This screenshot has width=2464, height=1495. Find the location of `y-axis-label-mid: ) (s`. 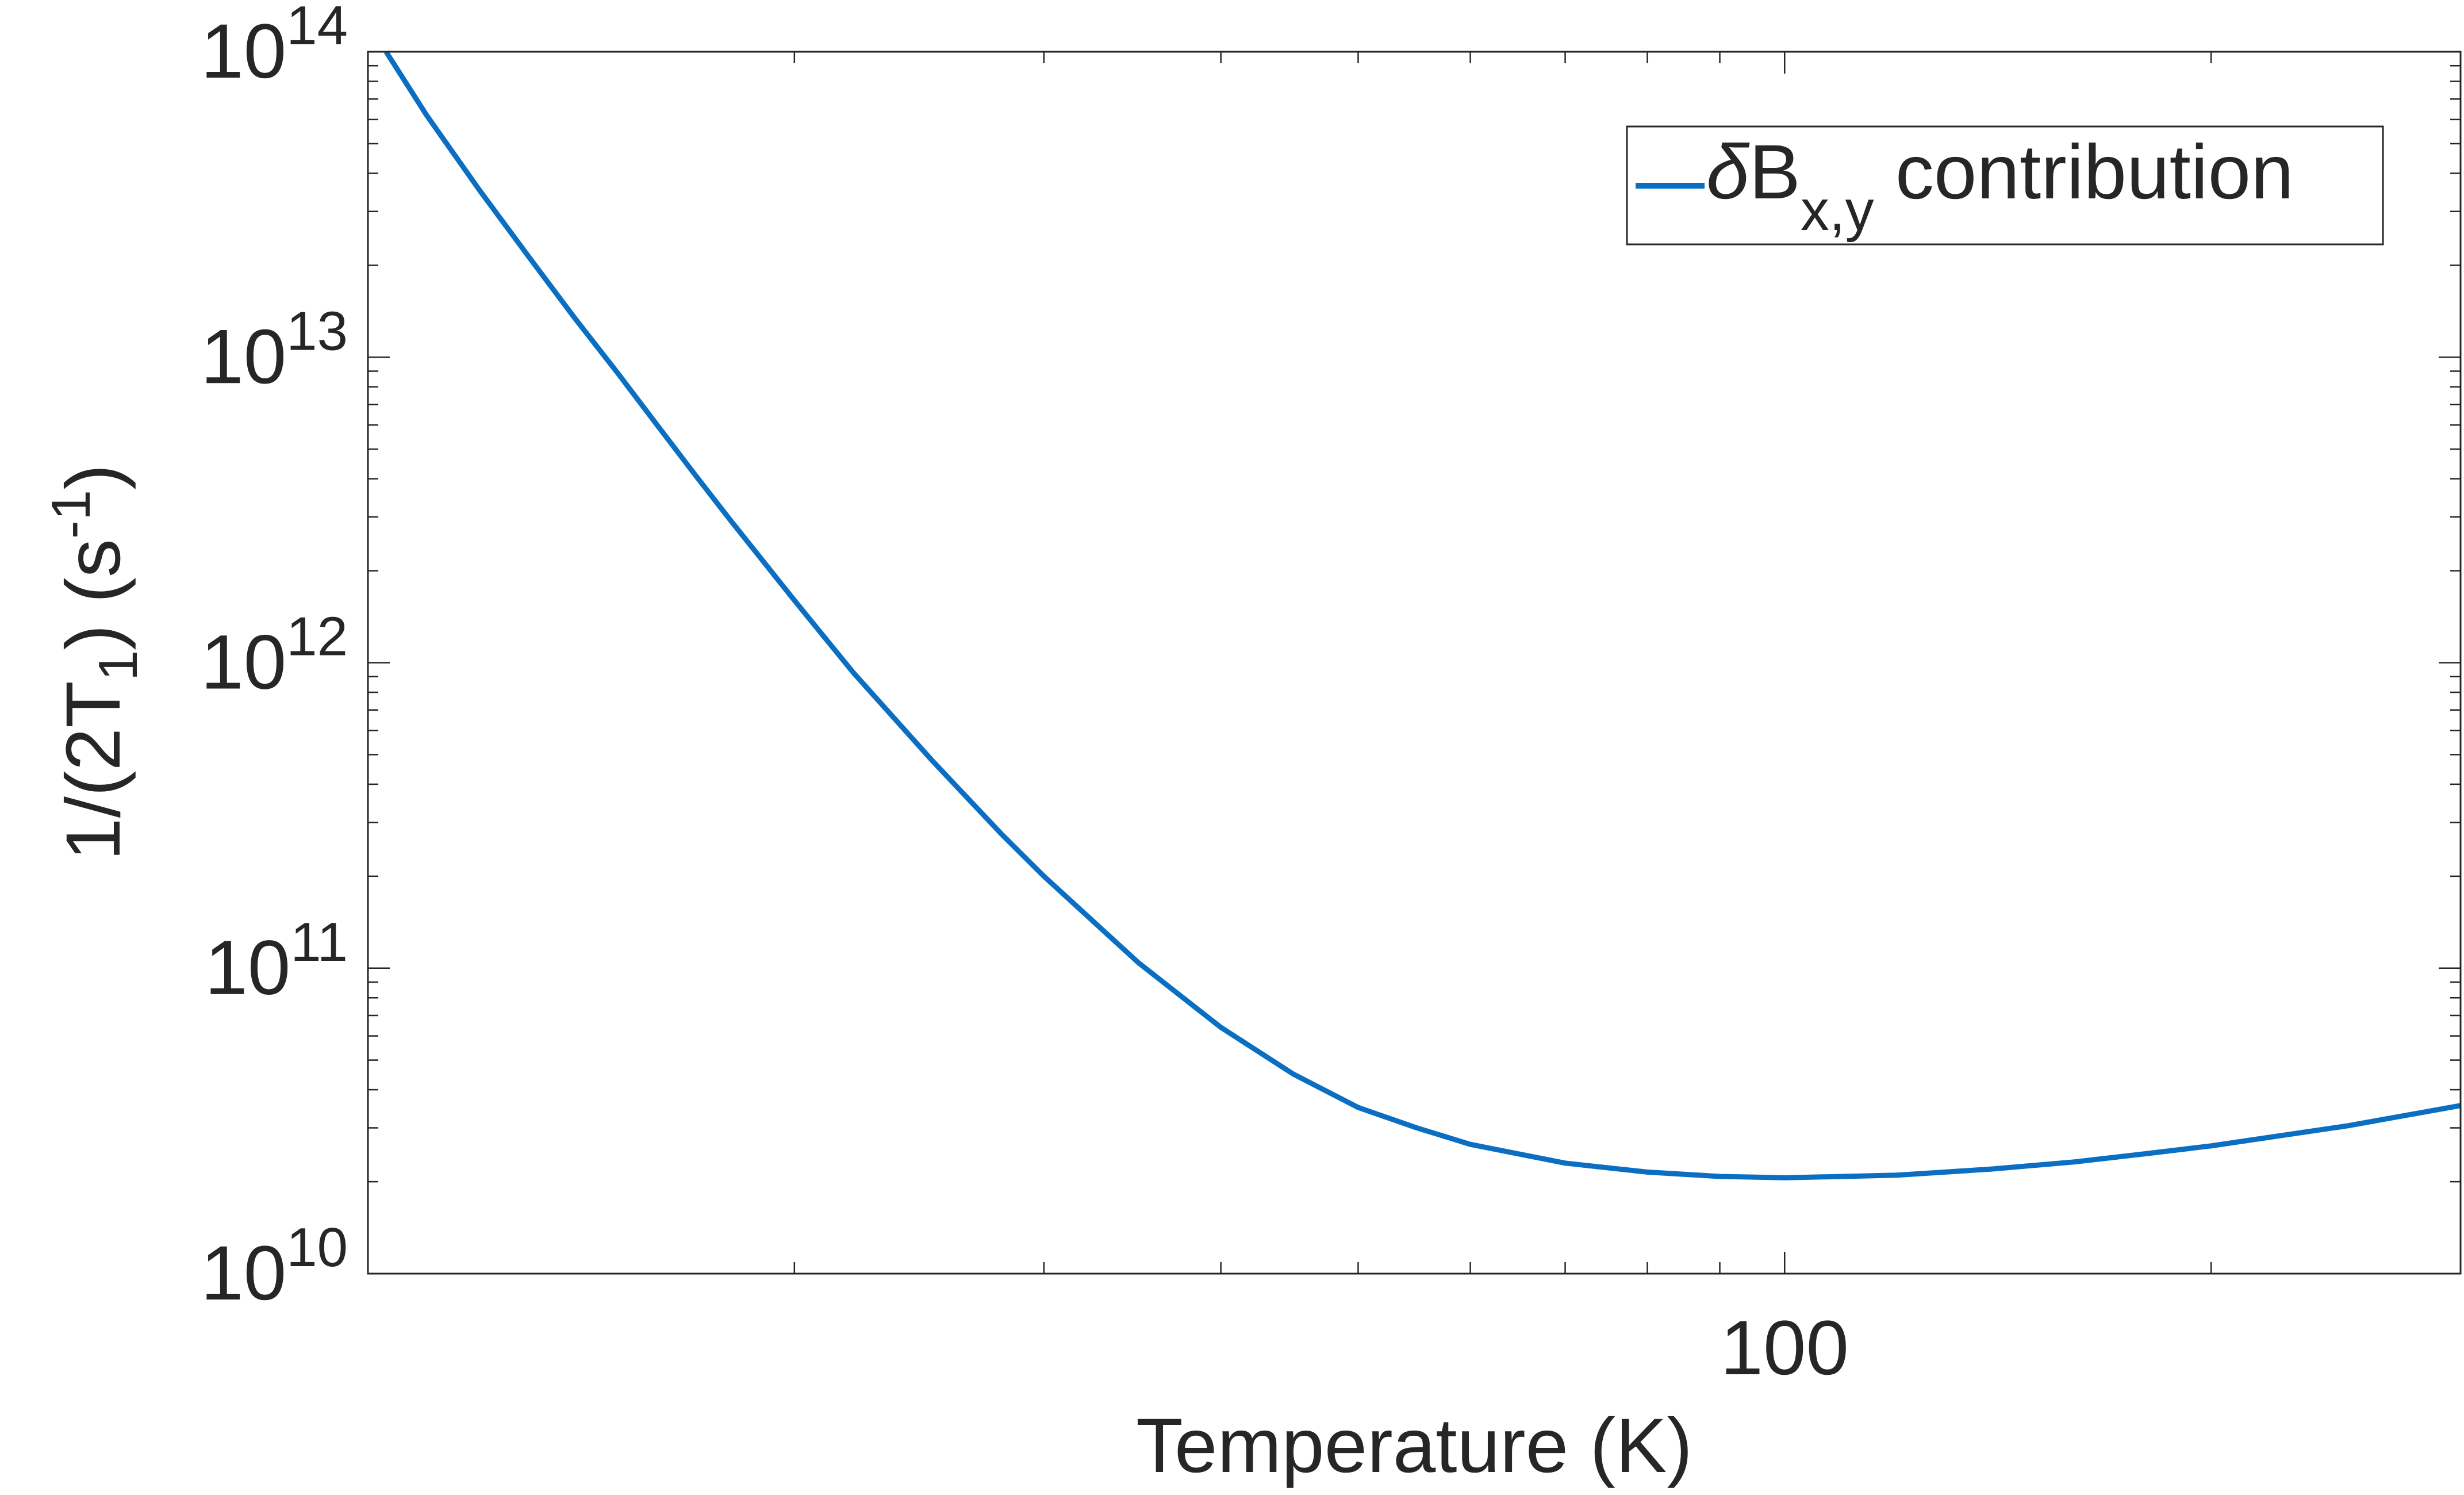

y-axis-label-mid: ) (s is located at coordinates (93, 594).